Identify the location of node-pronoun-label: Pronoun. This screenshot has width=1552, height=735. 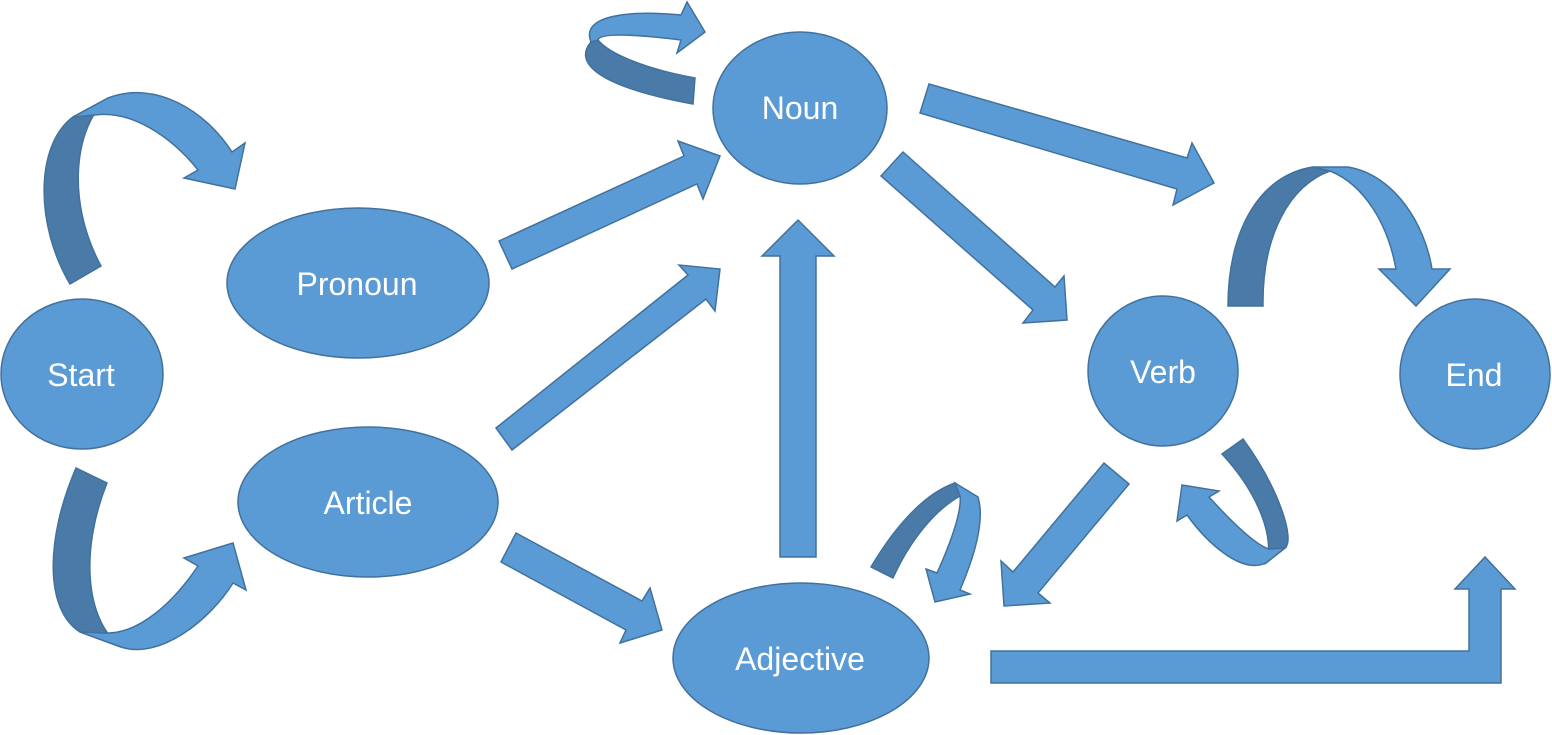
(357, 284).